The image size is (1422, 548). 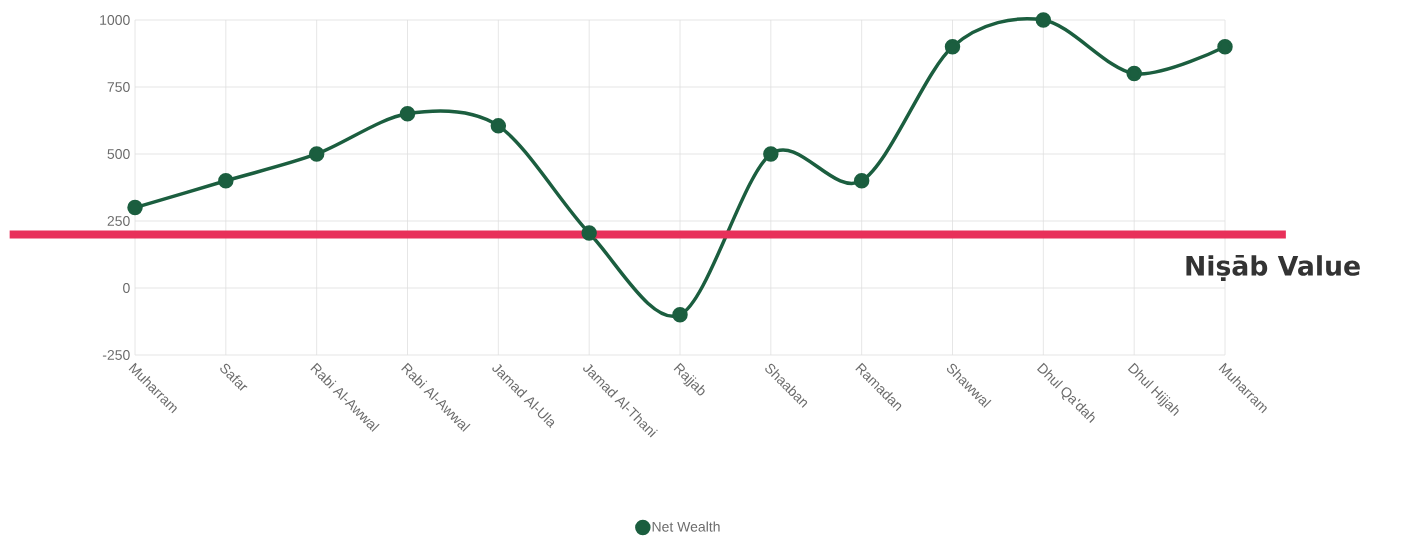 I want to click on legend-label: Net Wealth, so click(x=686, y=526).